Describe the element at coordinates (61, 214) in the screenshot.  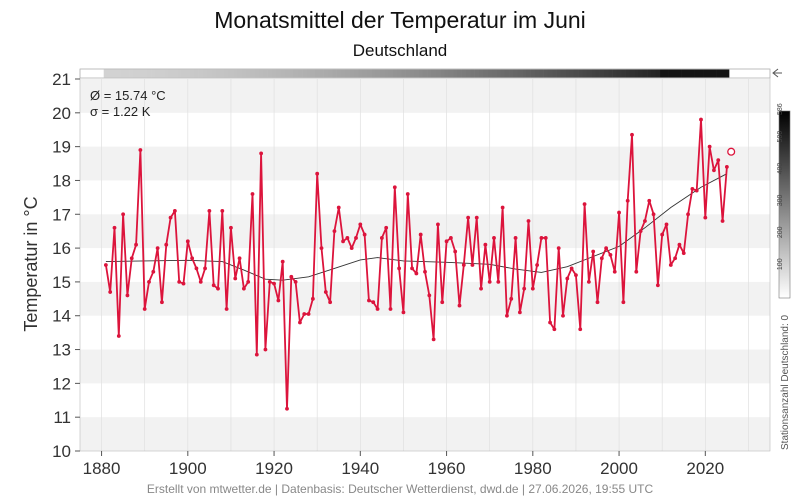
I see `y-tick-label: 17` at that location.